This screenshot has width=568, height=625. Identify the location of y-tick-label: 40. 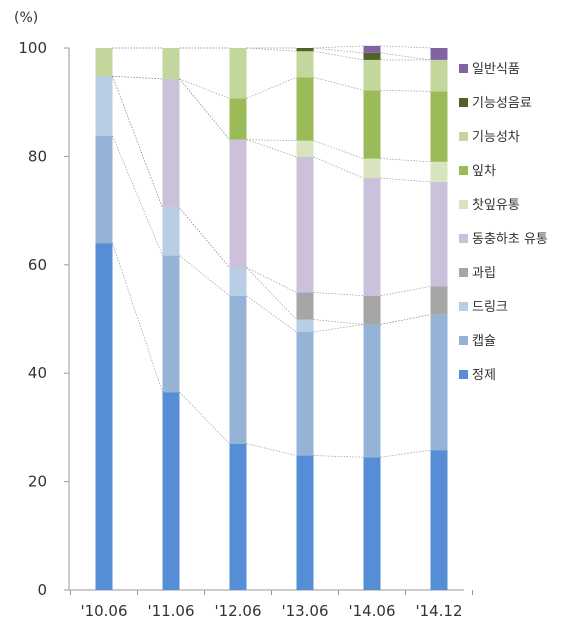
(37, 373).